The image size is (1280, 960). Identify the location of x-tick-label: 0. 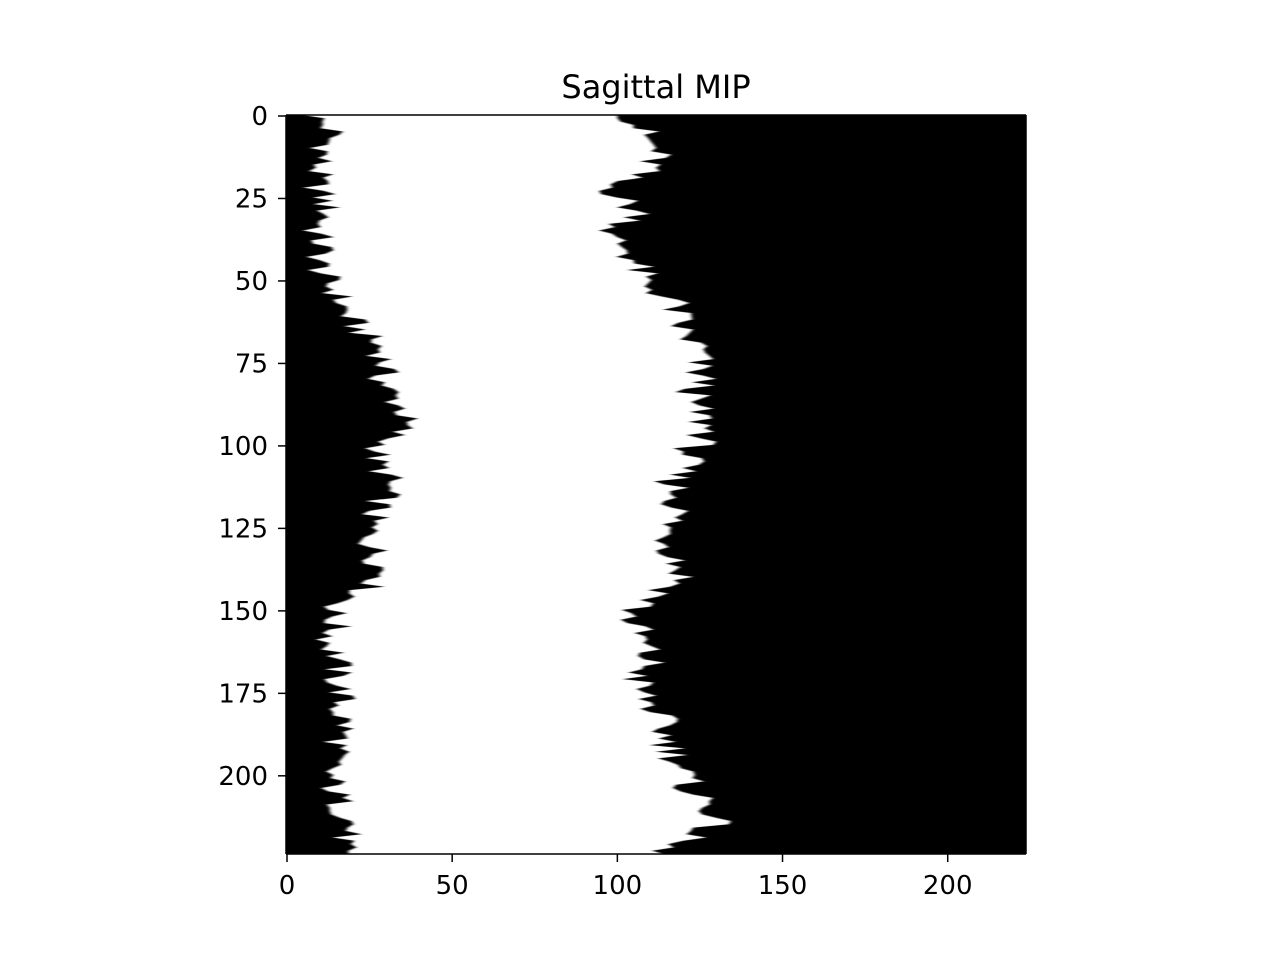
(287, 886).